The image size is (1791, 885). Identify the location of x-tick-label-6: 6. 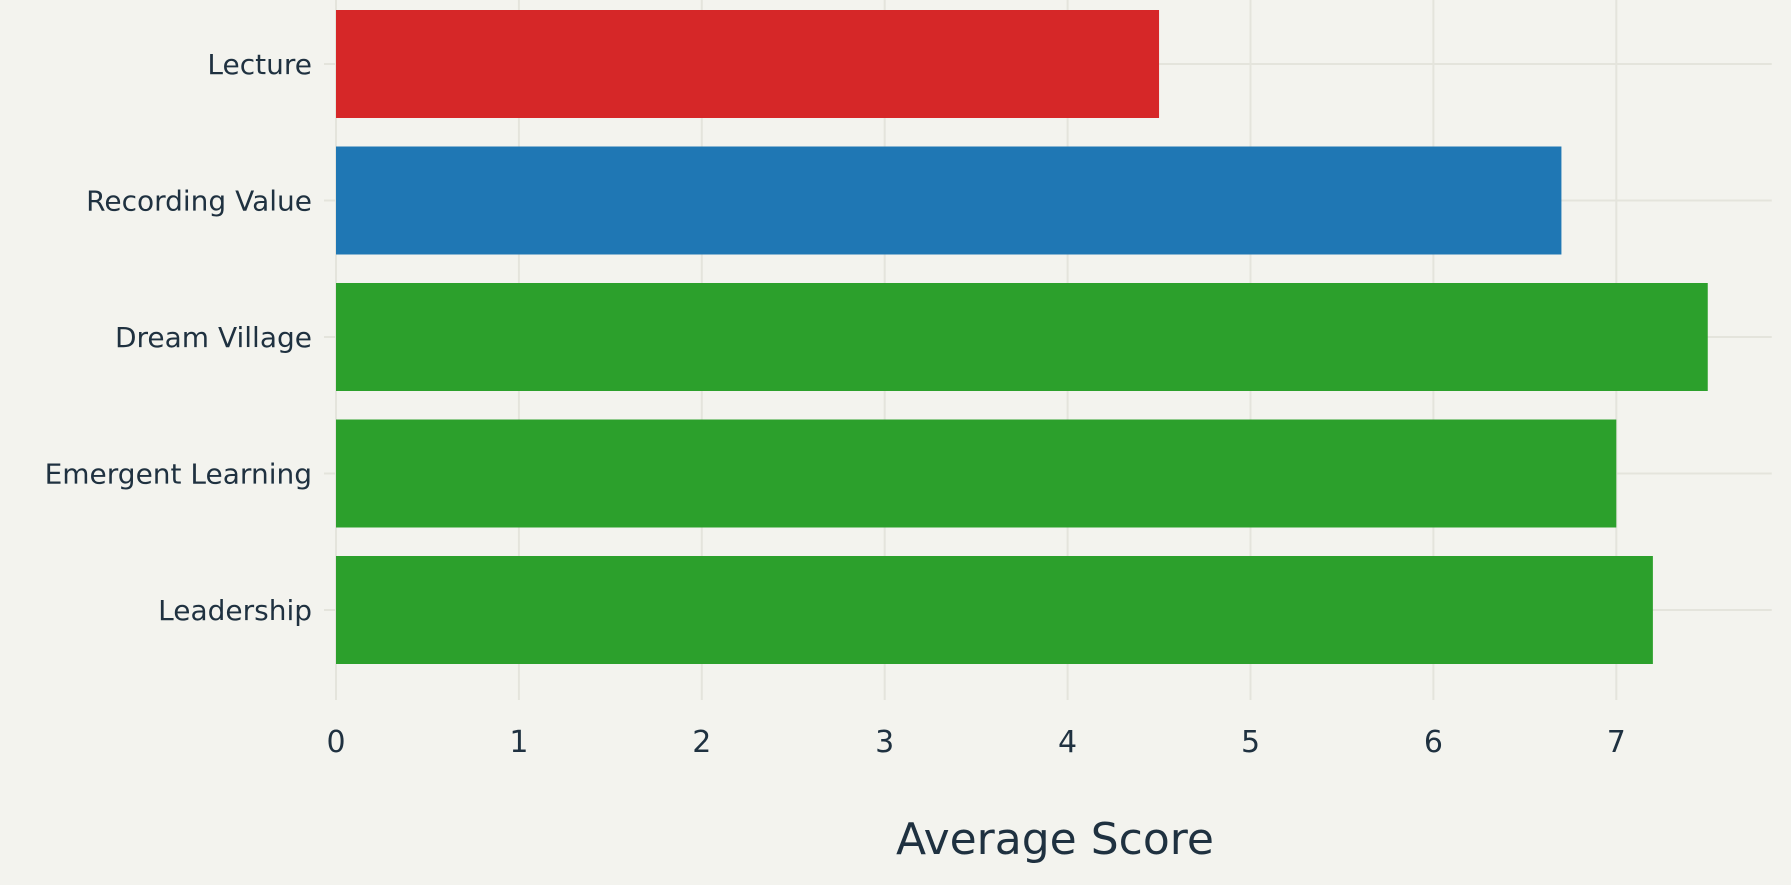
(1433, 742).